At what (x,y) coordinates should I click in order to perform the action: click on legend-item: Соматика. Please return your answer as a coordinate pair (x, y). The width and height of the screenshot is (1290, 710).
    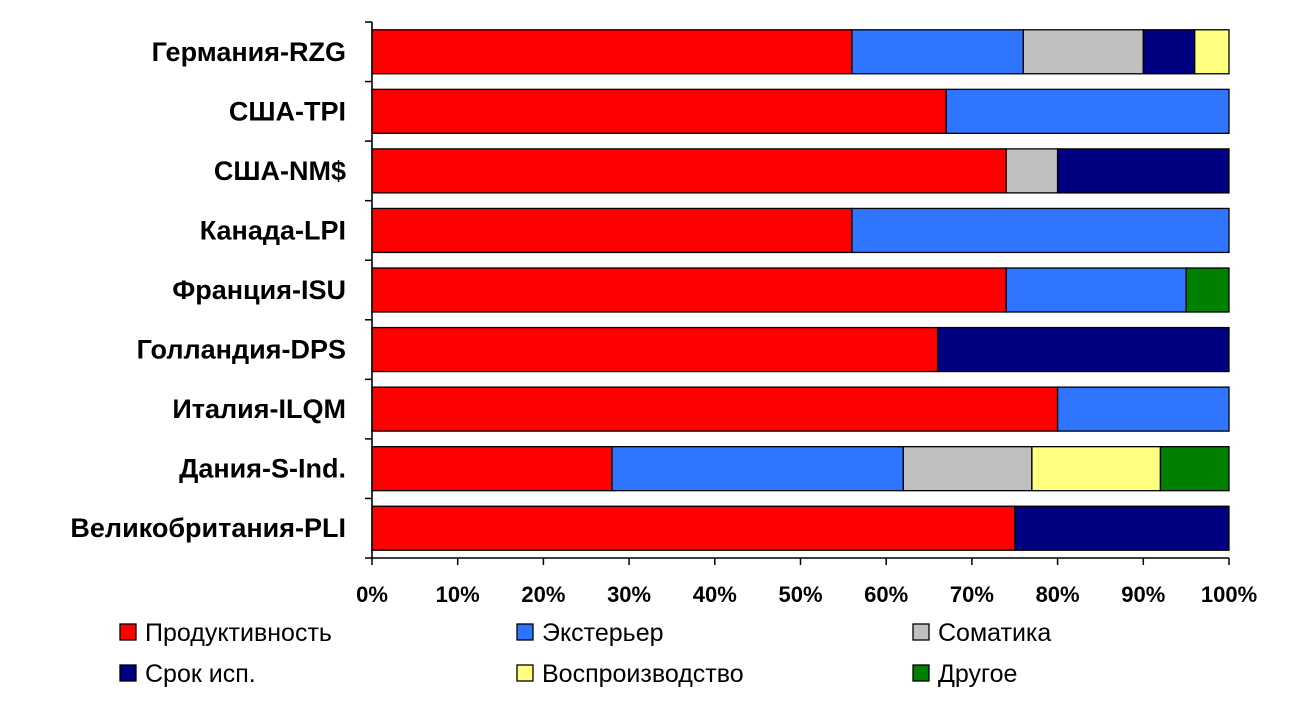
    Looking at the image, I should click on (981, 633).